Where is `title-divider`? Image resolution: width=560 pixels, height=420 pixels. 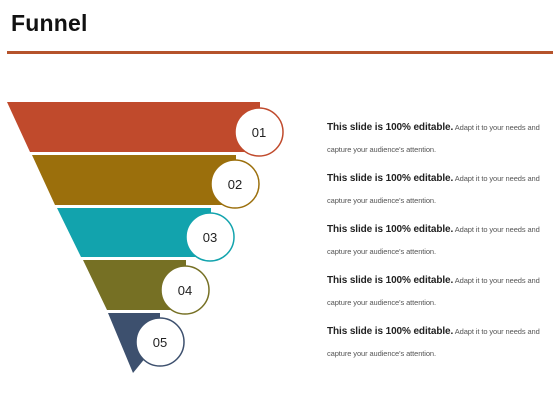
title-divider is located at coordinates (280, 52).